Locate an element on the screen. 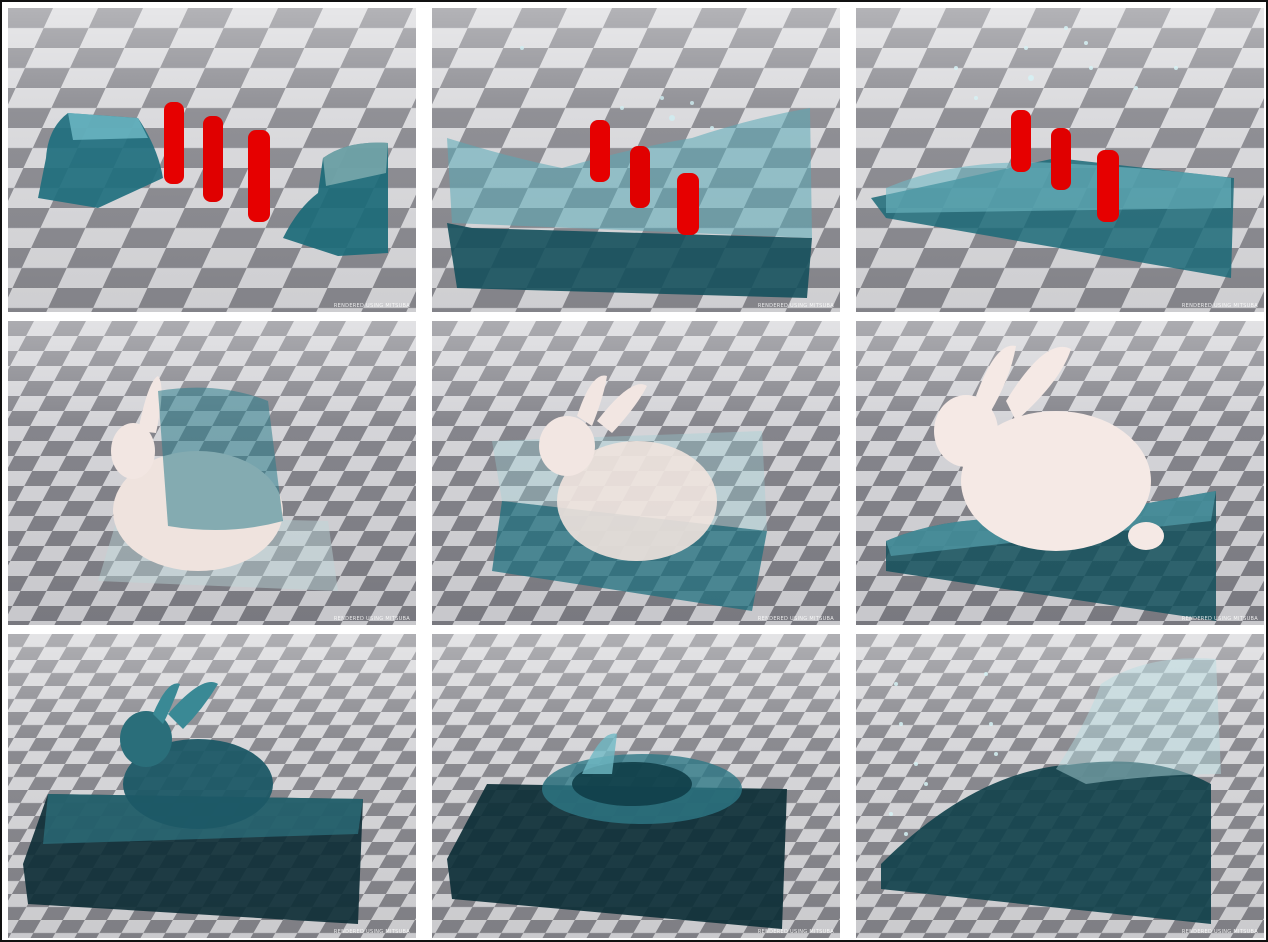 Image resolution: width=1268 pixels, height=942 pixels. panel-r3c1: RENDERED USING MITSUBA is located at coordinates (212, 786).